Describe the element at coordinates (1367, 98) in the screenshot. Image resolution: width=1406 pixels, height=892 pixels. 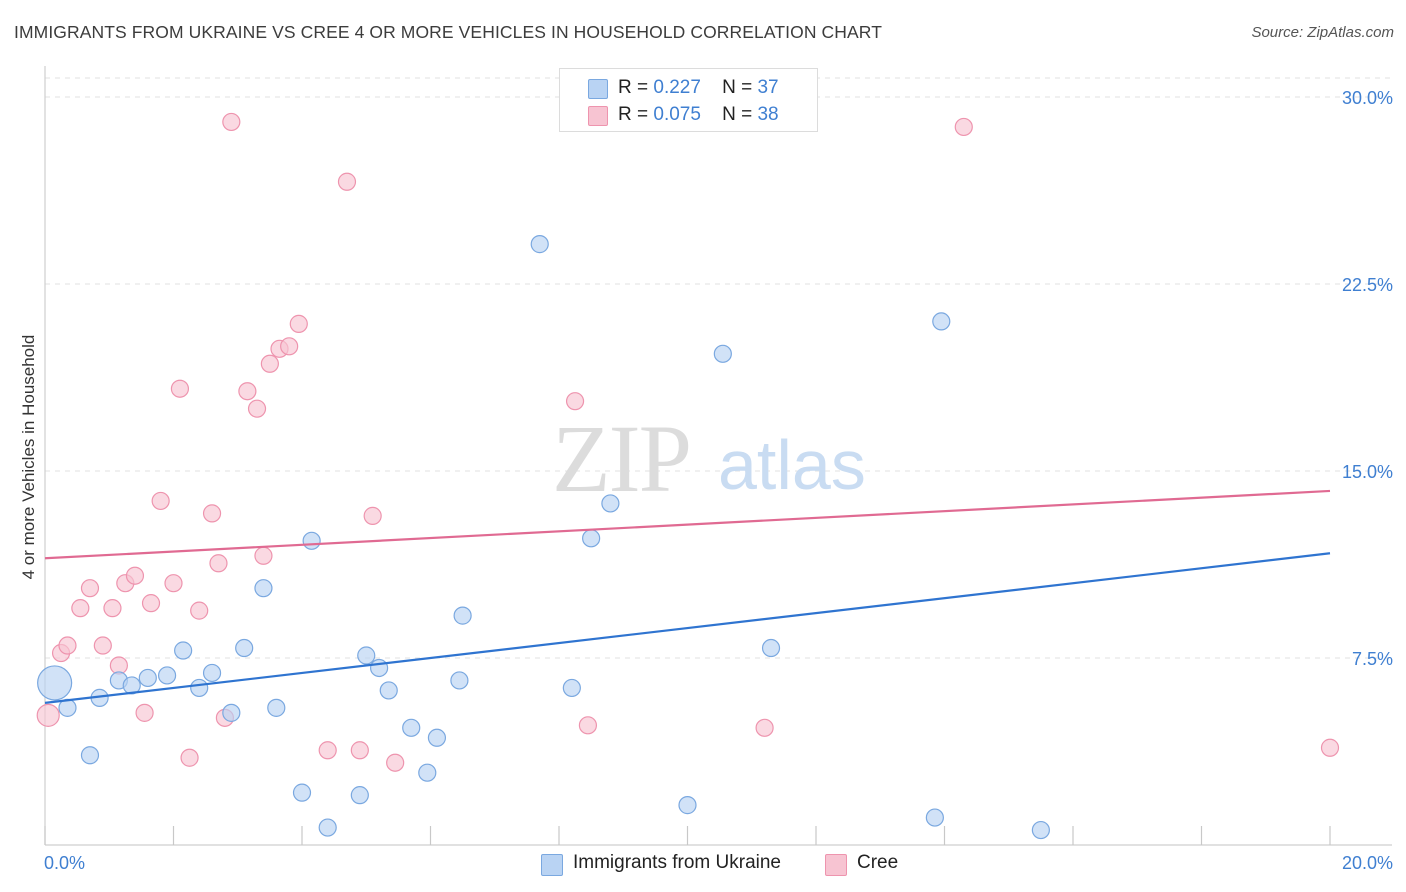
I see `y-tick-label: 30.0%` at that location.